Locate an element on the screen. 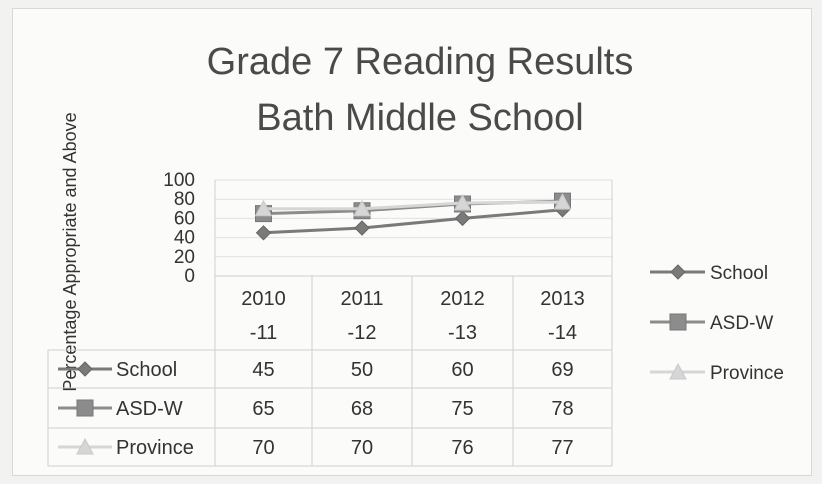 The image size is (822, 484). data-label: 78 is located at coordinates (562, 409).